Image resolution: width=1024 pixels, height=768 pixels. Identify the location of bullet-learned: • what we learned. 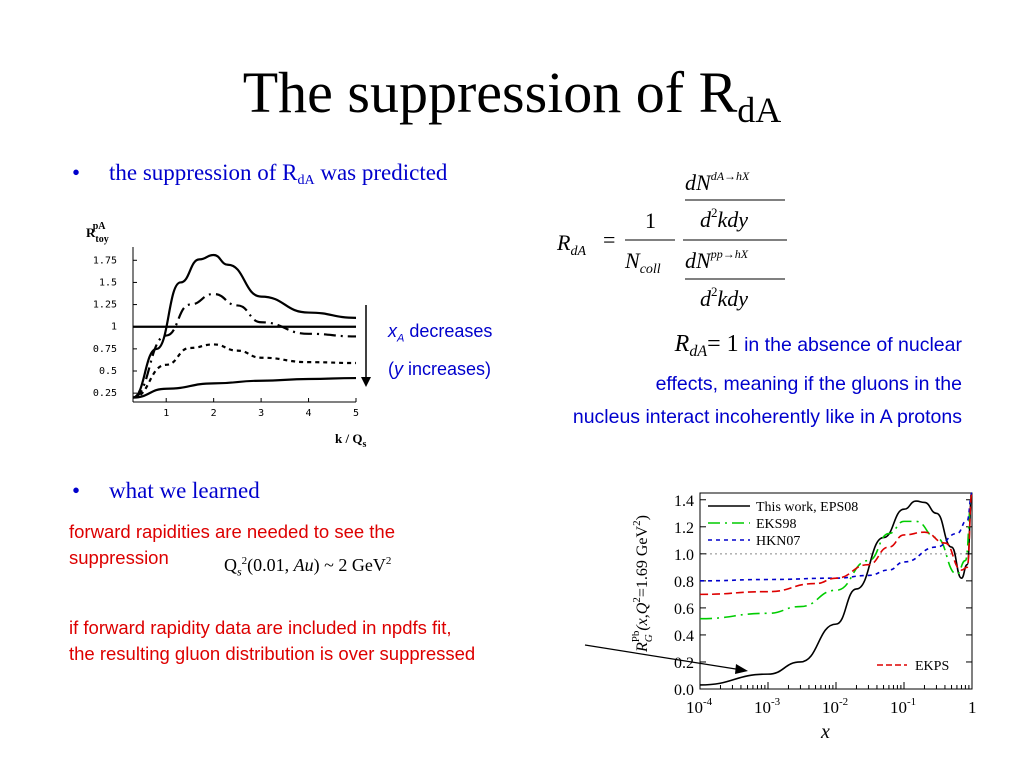
(222, 493).